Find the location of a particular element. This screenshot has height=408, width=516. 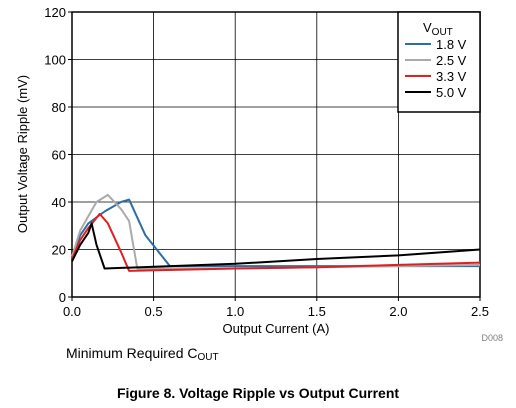

x-tick-label: 1.5 is located at coordinates (317, 311).